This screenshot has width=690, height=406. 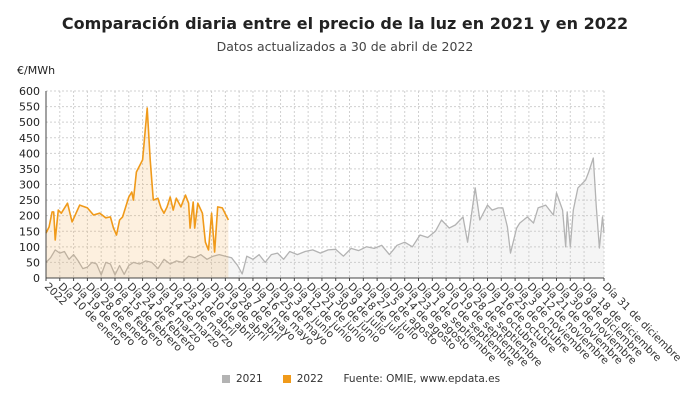 I want to click on y-tick-label: 50, so click(x=33, y=262).